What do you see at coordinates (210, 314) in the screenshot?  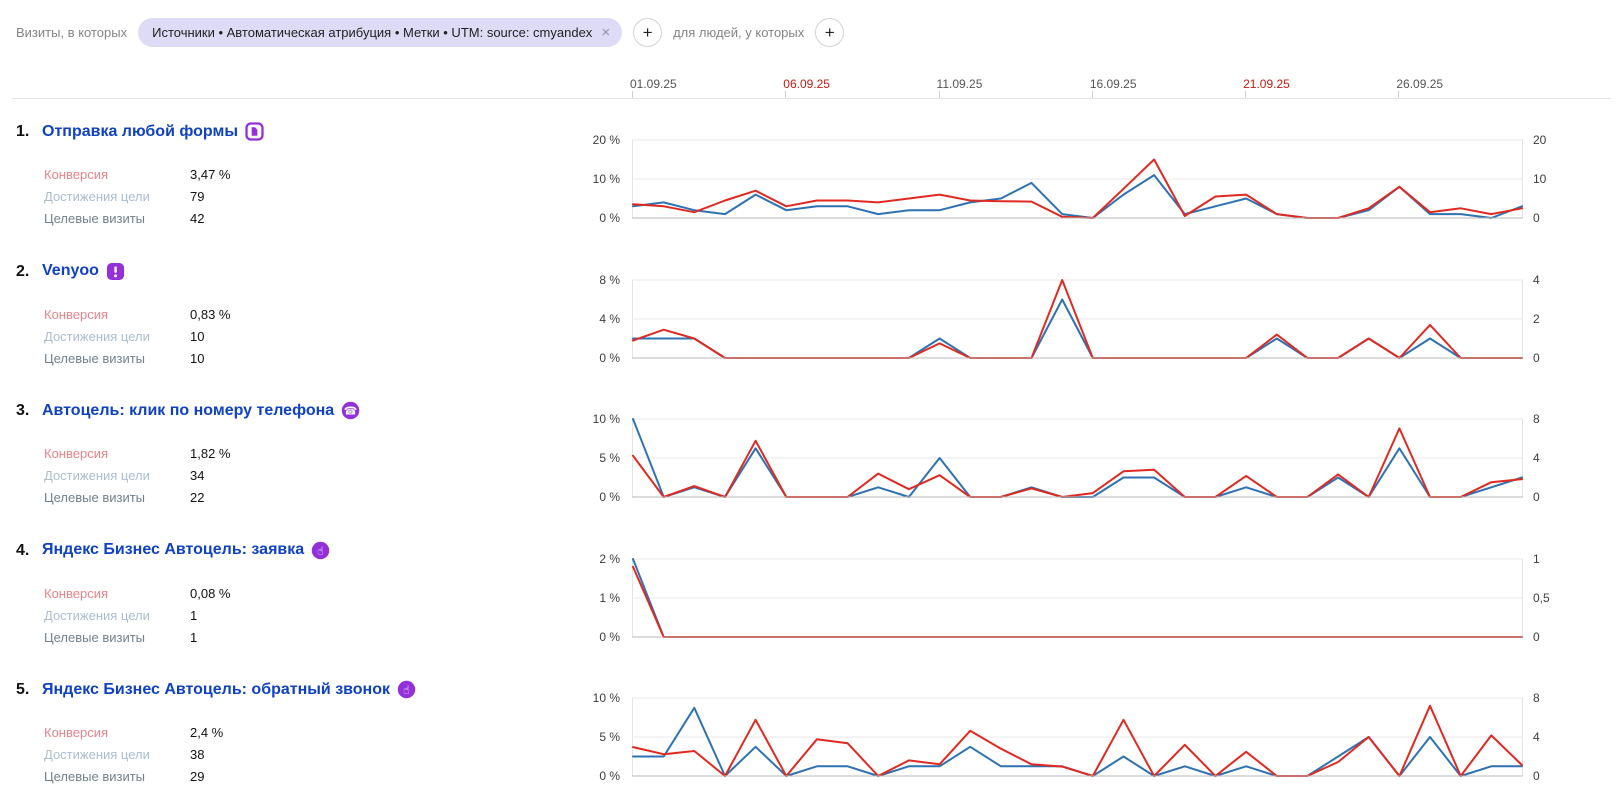 I see `conversion-value: 0,83 %` at bounding box center [210, 314].